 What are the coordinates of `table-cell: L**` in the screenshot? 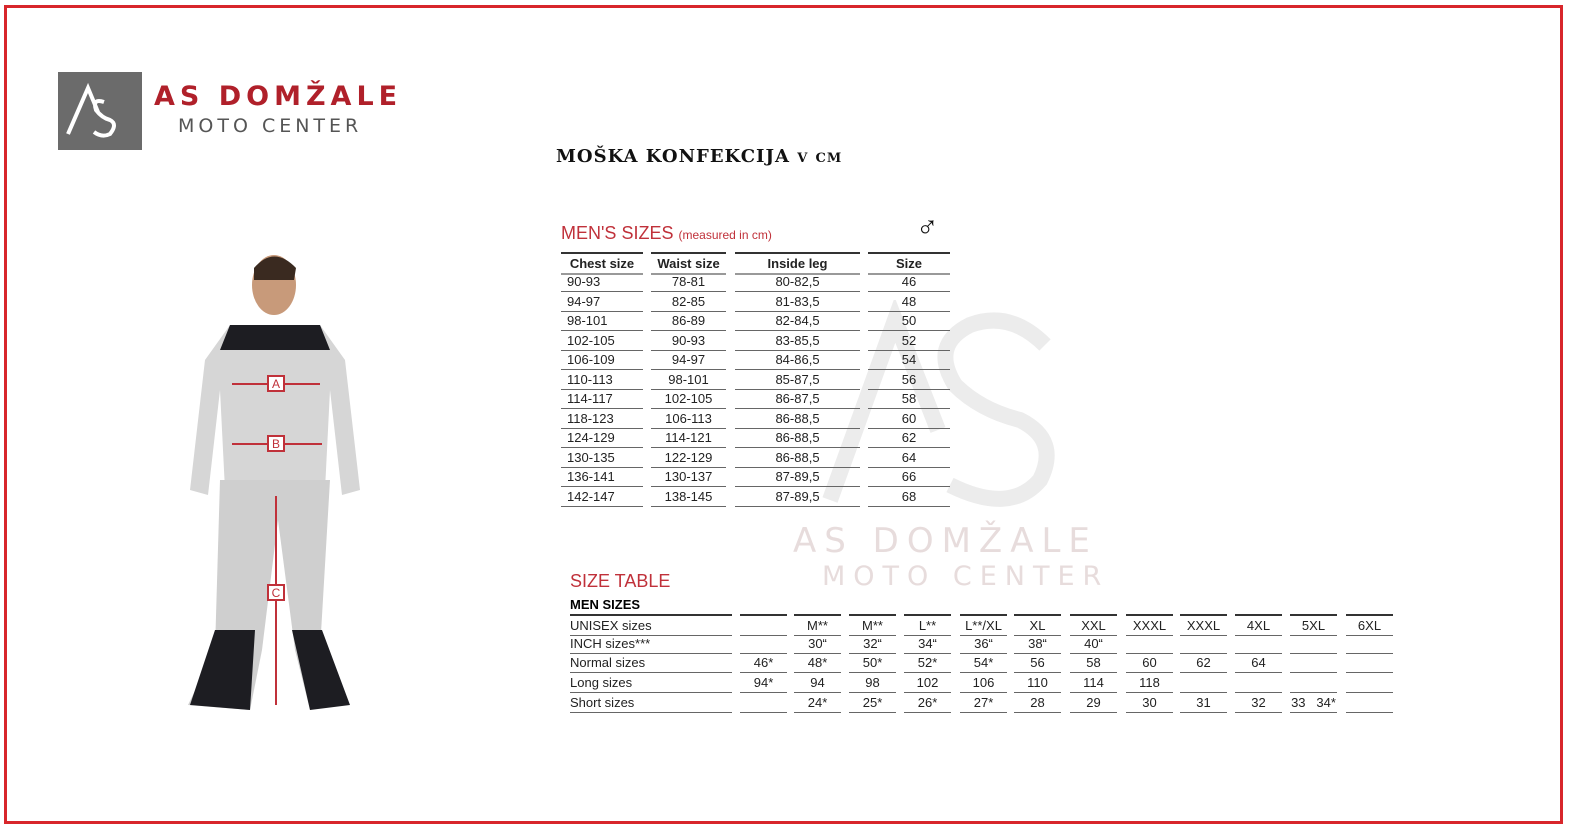 It's located at (927, 625).